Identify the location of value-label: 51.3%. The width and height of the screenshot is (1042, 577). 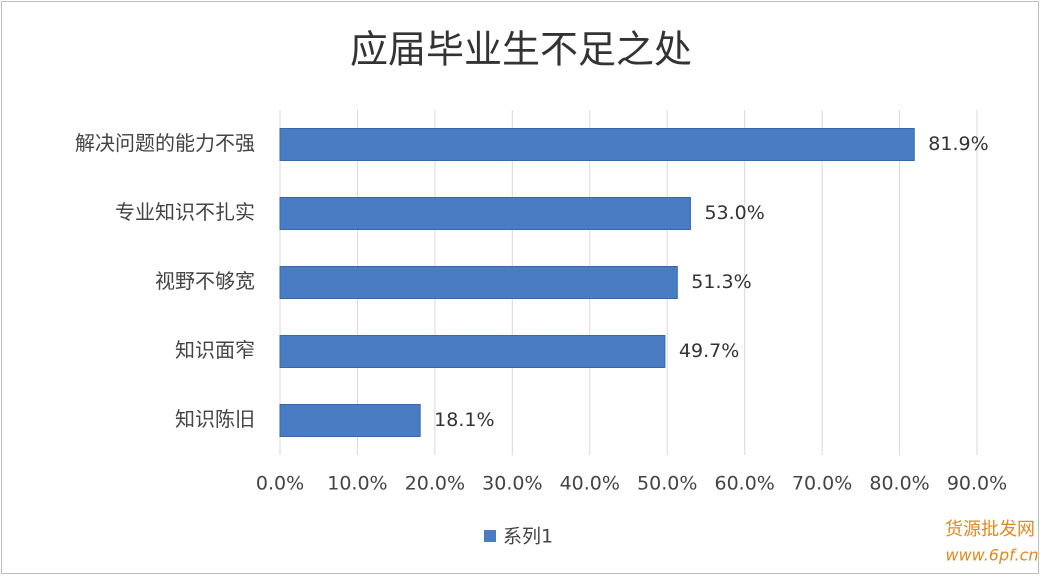
(721, 282).